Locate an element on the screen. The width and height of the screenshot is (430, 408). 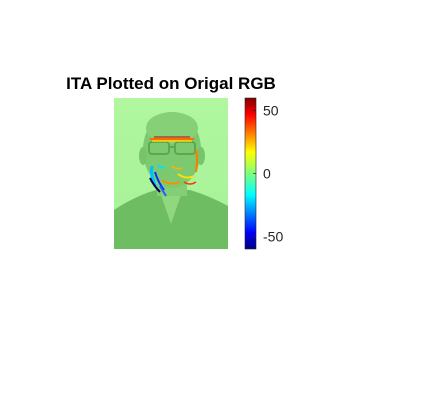
ita-image-panel is located at coordinates (171, 173).